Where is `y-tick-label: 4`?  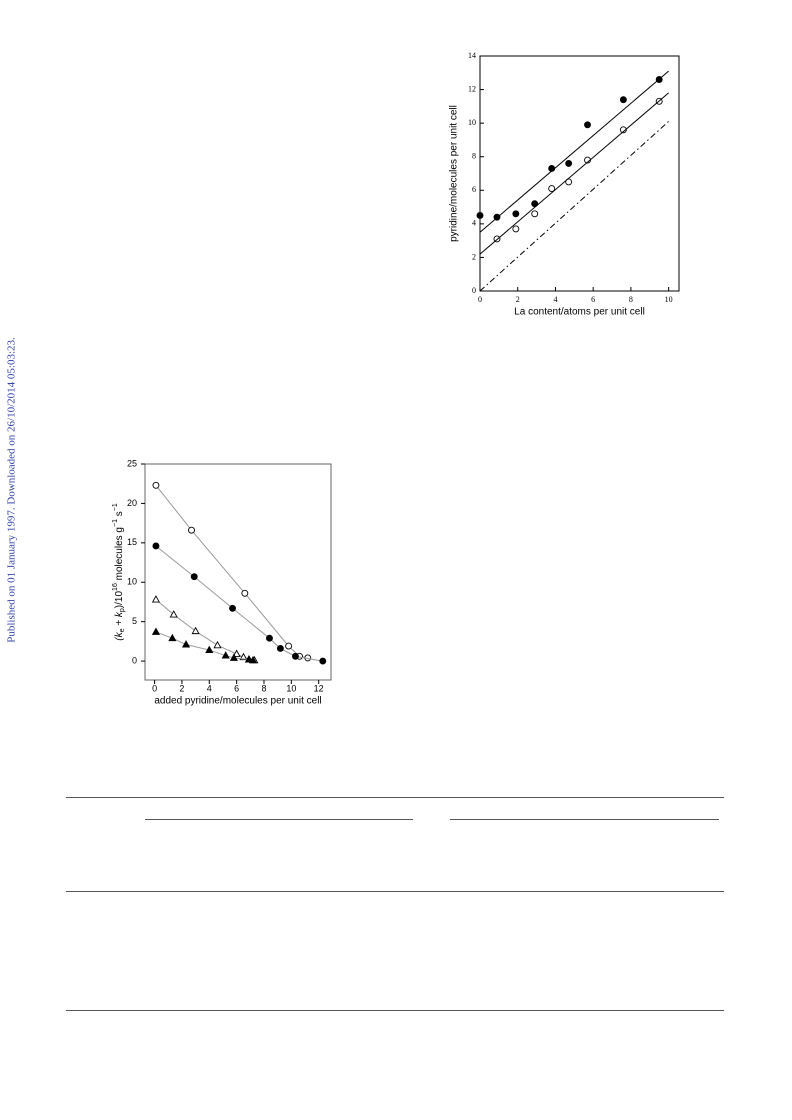
y-tick-label: 4 is located at coordinates (474, 223).